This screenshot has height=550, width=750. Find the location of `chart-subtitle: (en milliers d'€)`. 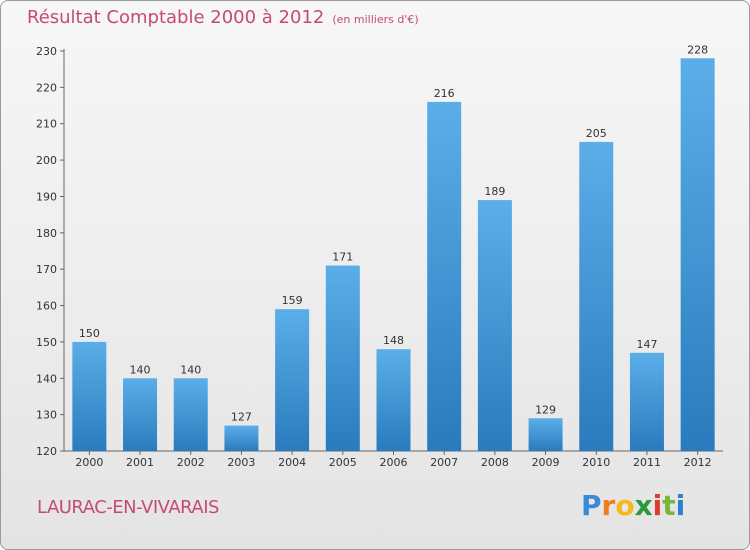

chart-subtitle: (en milliers d'€) is located at coordinates (375, 19).